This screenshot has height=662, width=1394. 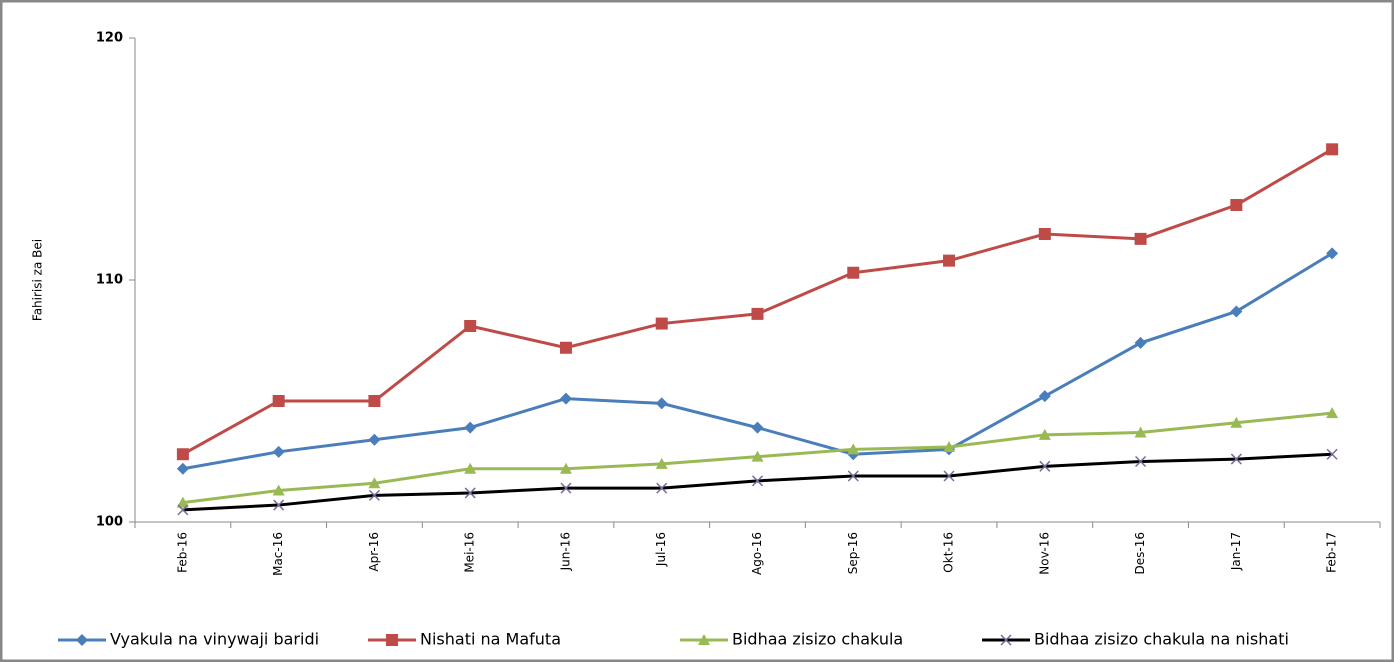 I want to click on x-tick-label: Sep-16, so click(x=853, y=553).